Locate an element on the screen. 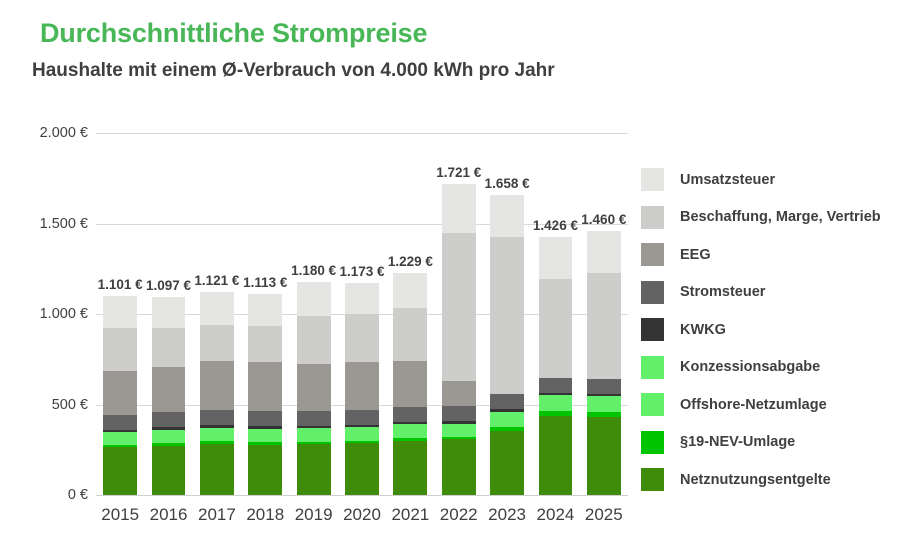  bar-group: 1.121 € is located at coordinates (216, 384).